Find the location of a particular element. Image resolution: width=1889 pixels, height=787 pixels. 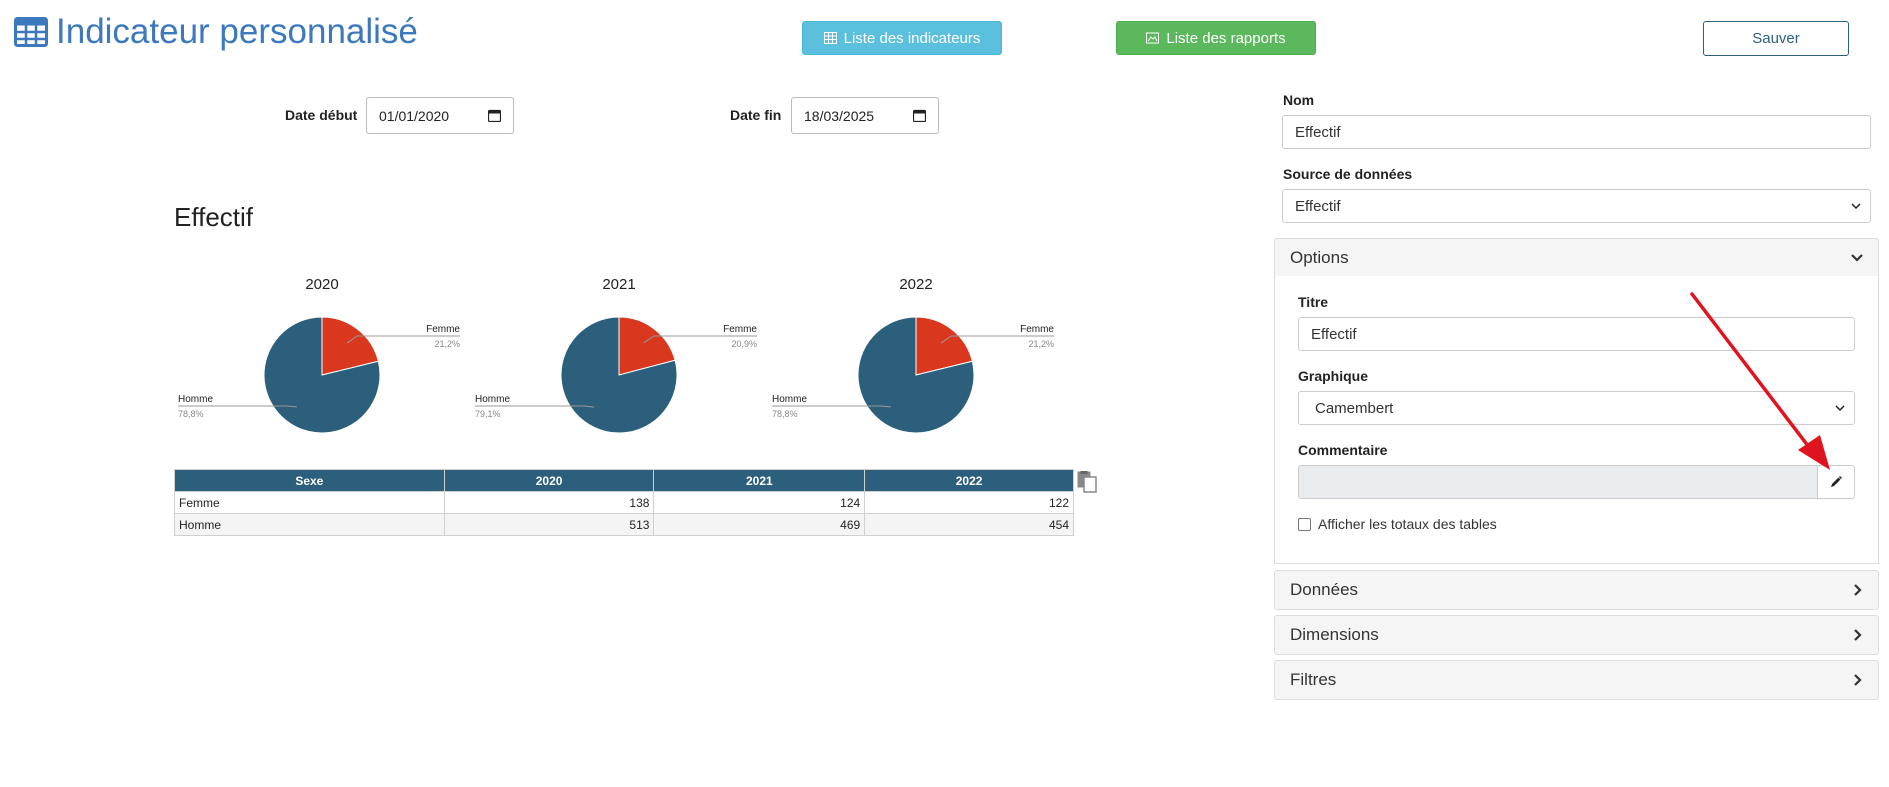

comment-label: Commentaire is located at coordinates (1343, 450).